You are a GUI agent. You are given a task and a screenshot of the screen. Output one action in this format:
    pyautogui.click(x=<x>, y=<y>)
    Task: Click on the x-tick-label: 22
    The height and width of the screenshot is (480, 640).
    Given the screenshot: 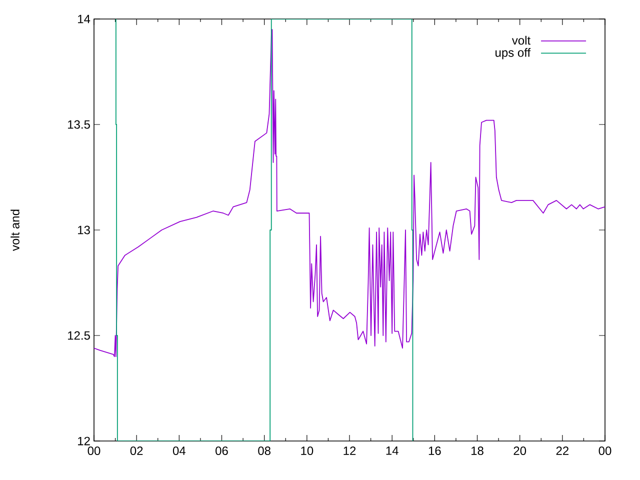 What is the action you would take?
    pyautogui.click(x=562, y=450)
    